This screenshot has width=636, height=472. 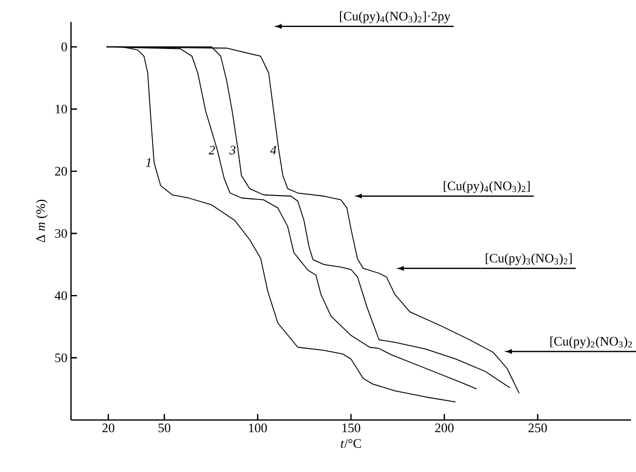 I want to click on y-tick-label: 30, so click(x=61, y=233).